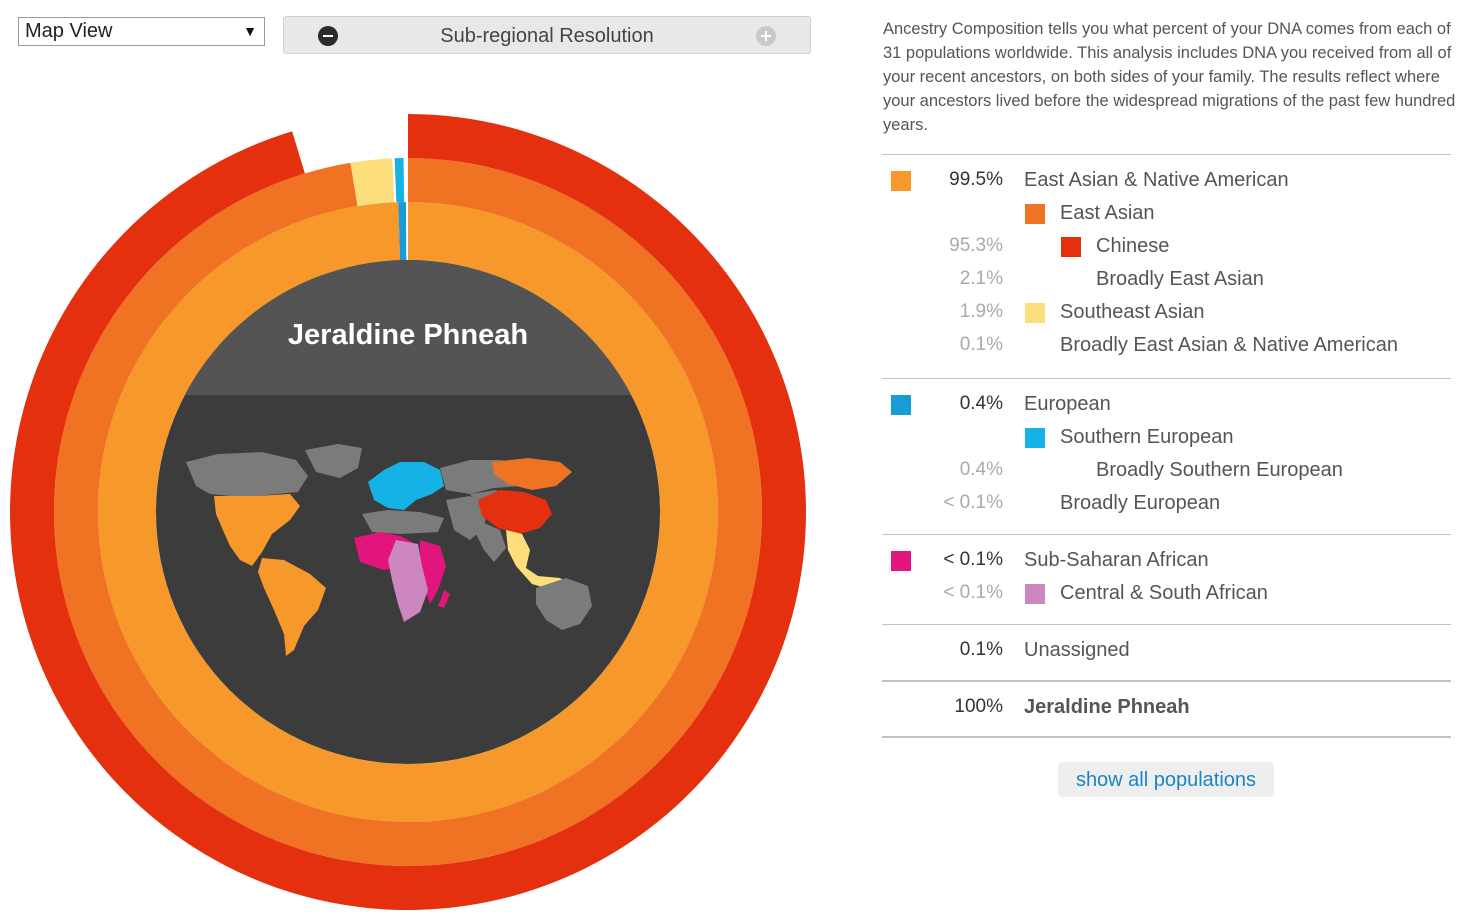 This screenshot has height=915, width=1482. Describe the element at coordinates (1140, 503) in the screenshot. I see `population-name: Broadly European` at that location.